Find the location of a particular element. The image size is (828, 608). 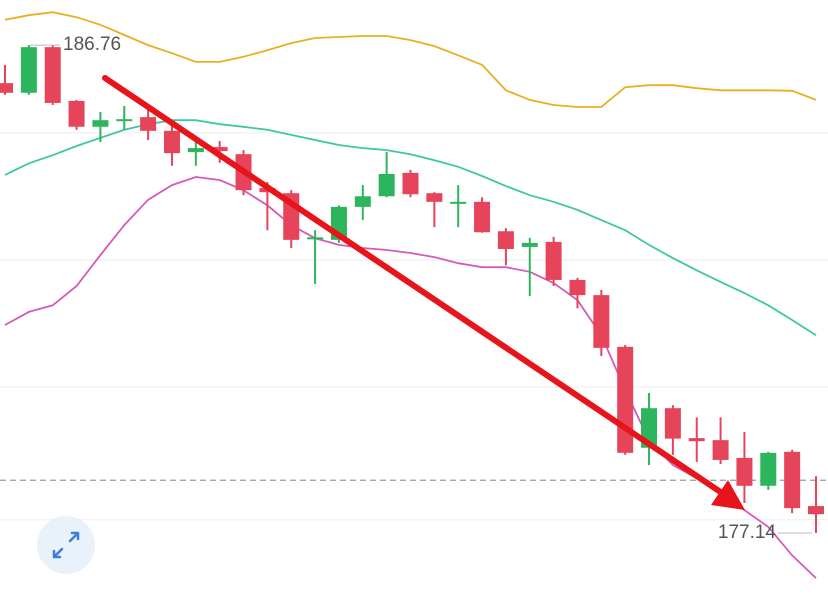

expand-icon is located at coordinates (66, 545).